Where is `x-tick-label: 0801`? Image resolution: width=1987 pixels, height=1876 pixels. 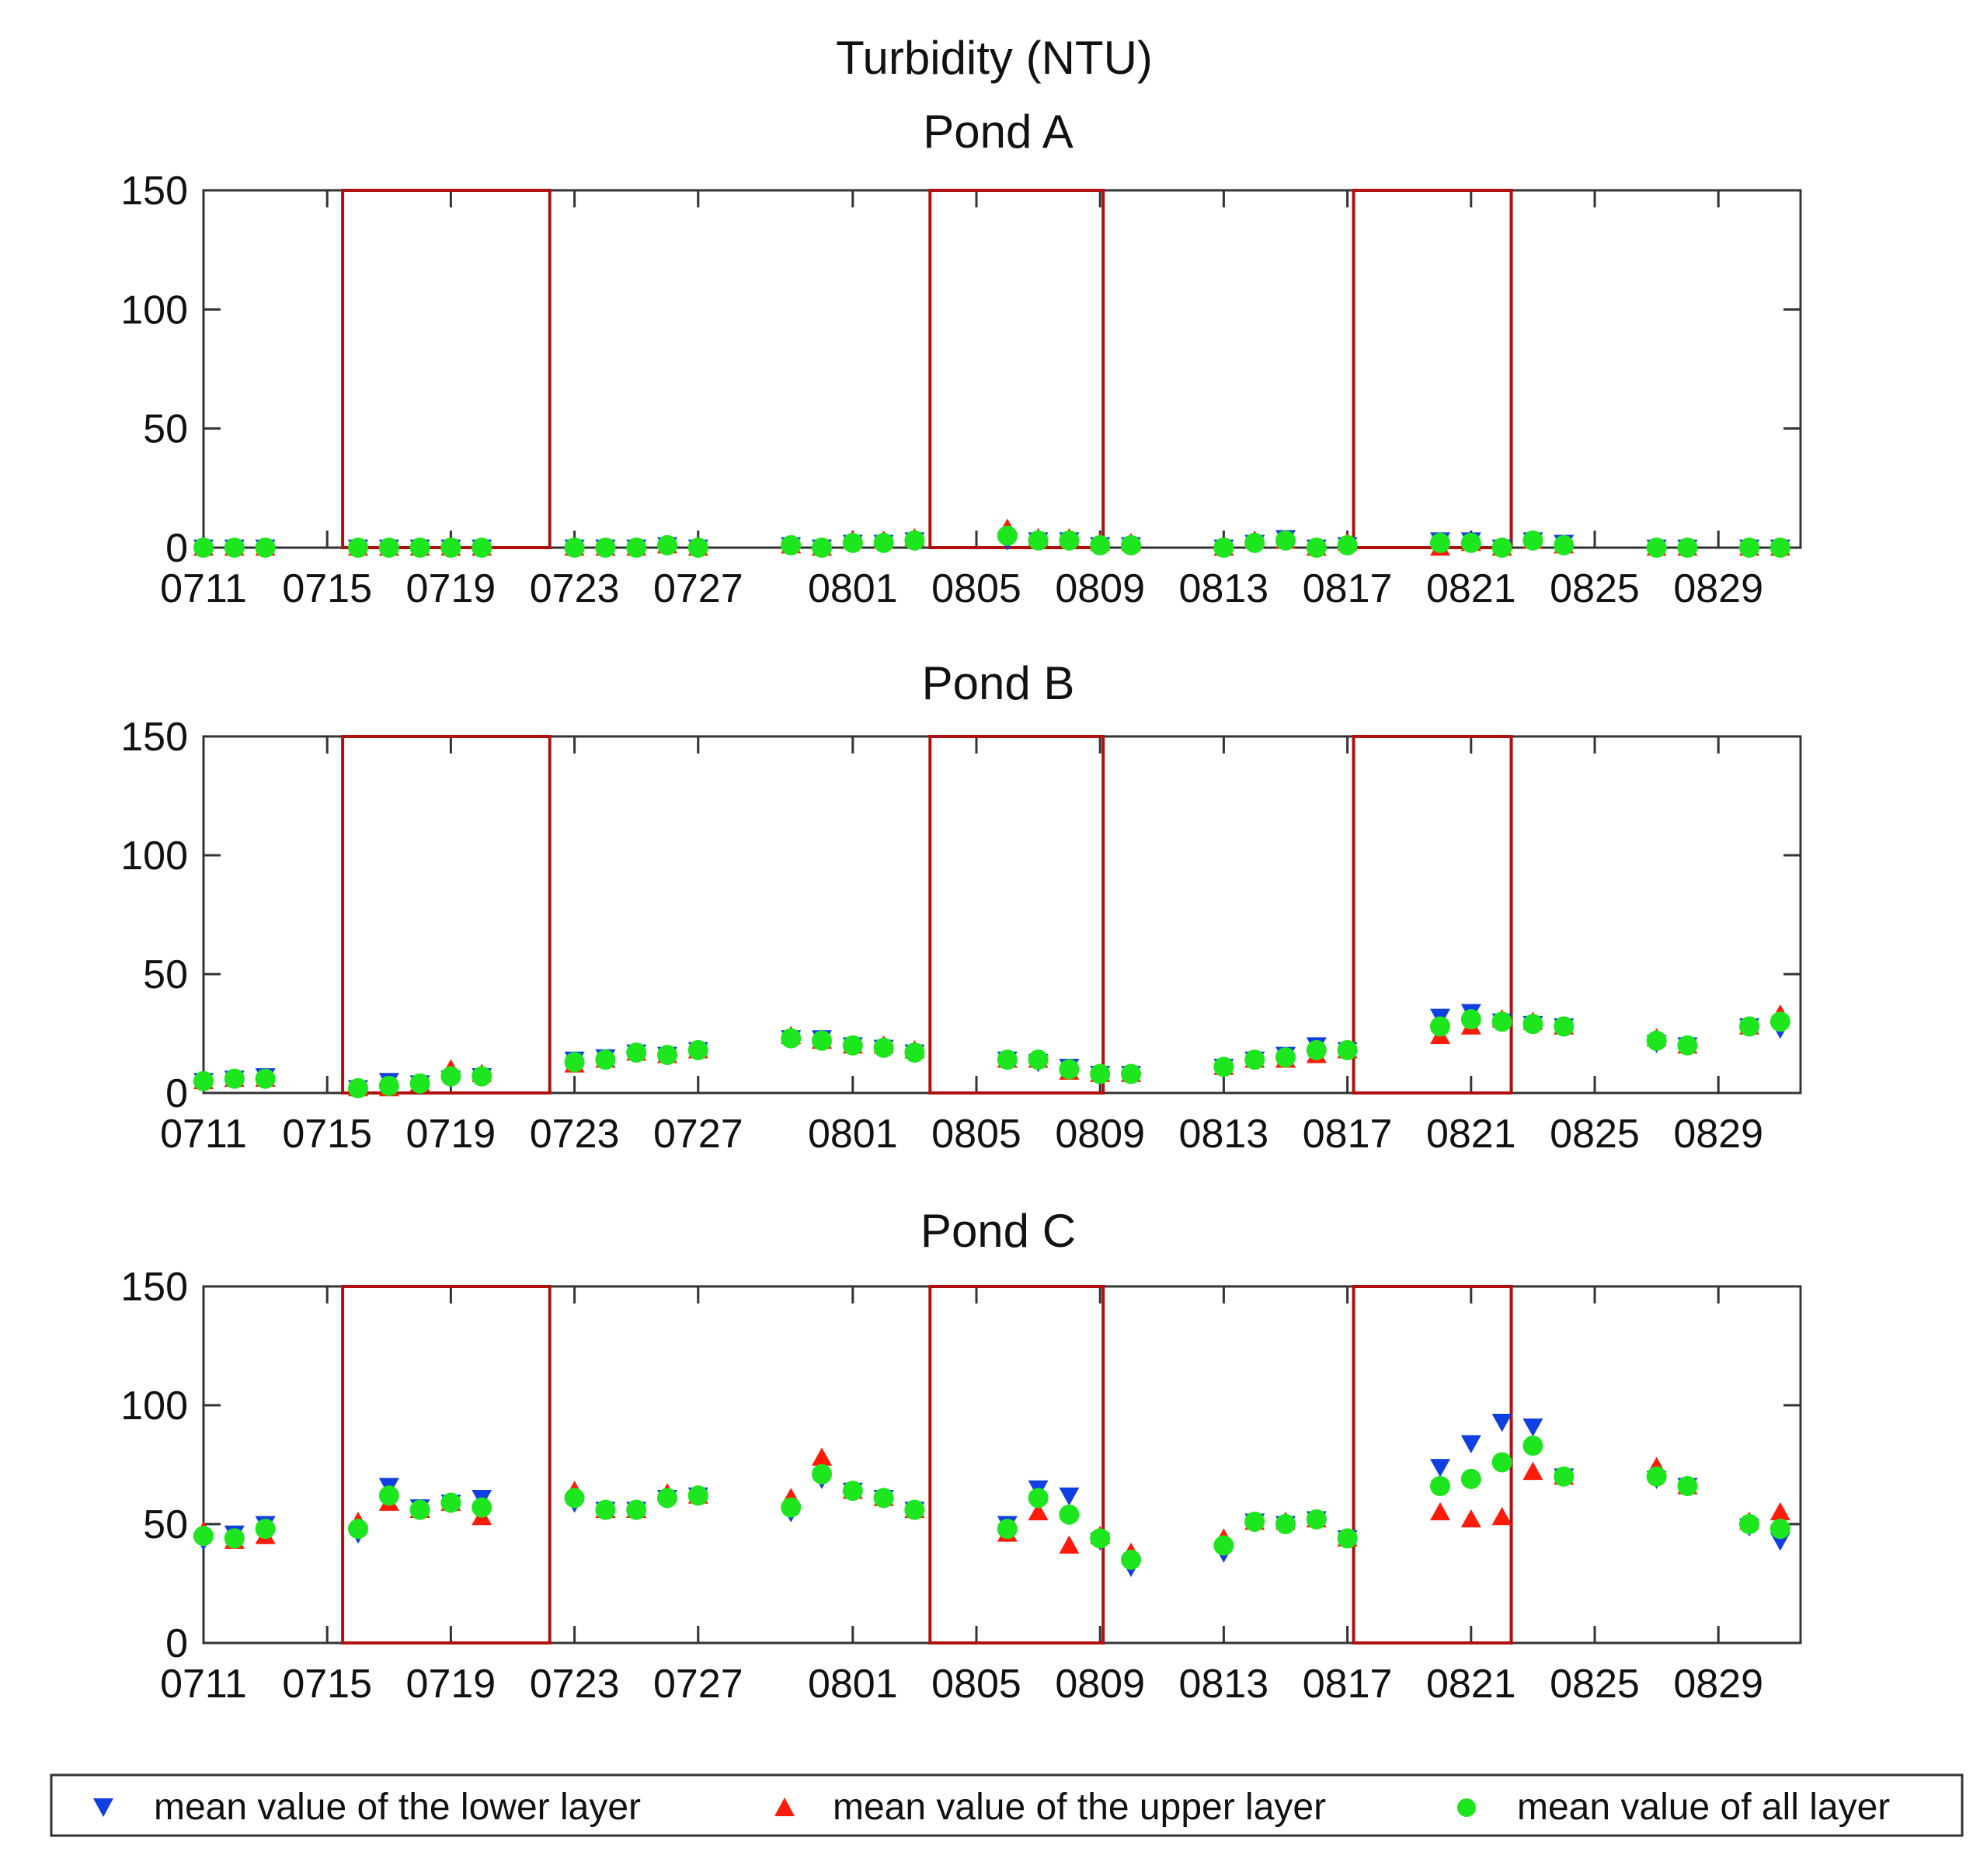
x-tick-label: 0801 is located at coordinates (853, 588).